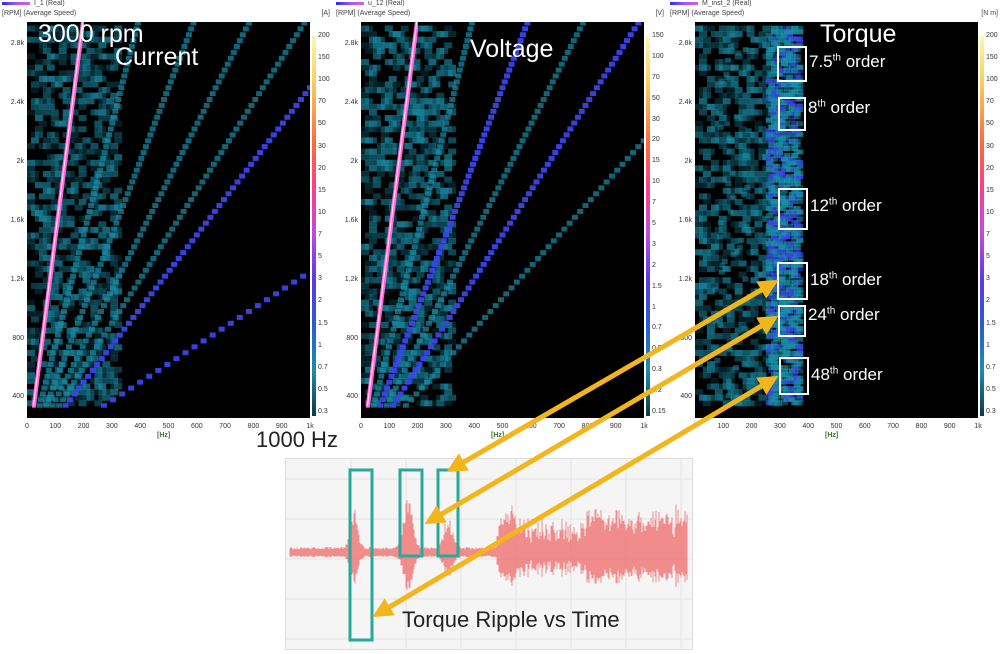 The height and width of the screenshot is (654, 1003). What do you see at coordinates (83, 426) in the screenshot?
I see `x-tick-label: 200` at bounding box center [83, 426].